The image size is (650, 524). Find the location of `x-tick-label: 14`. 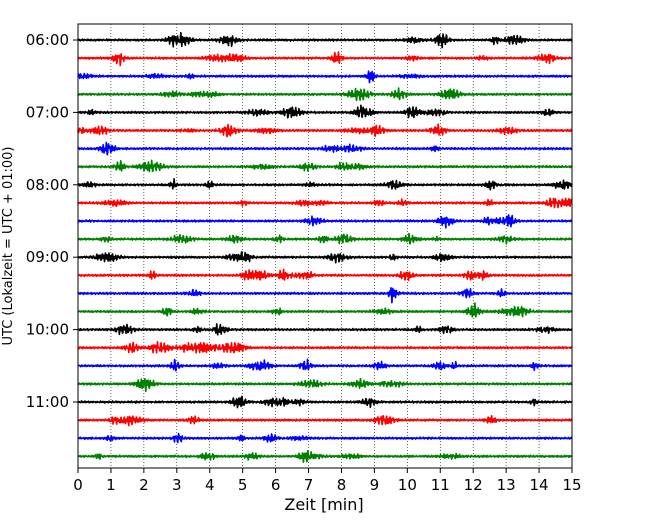

x-tick-label: 14 is located at coordinates (539, 485).